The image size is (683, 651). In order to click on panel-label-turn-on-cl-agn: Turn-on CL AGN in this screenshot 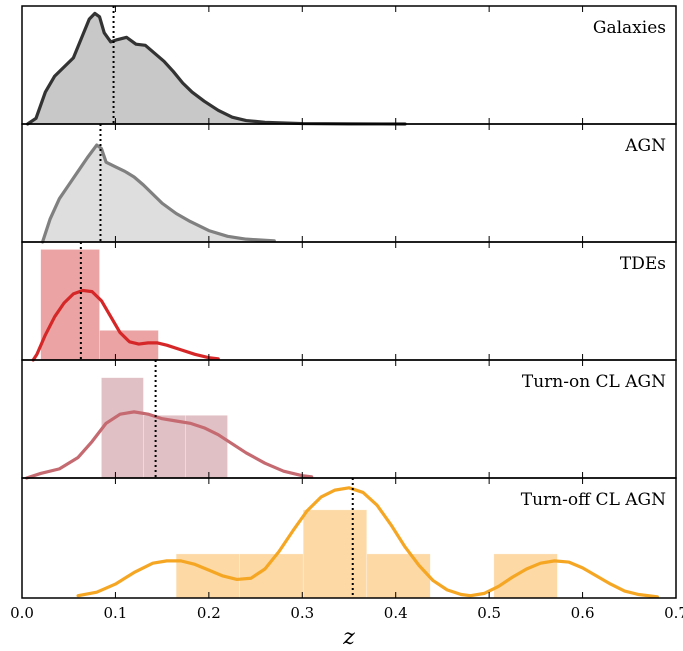, I will do `click(594, 382)`.